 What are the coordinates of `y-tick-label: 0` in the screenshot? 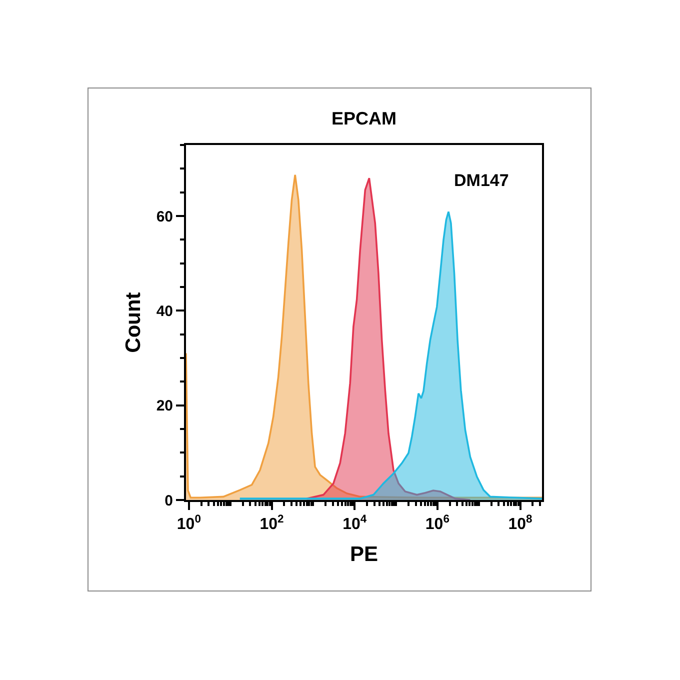 It's located at (168, 501).